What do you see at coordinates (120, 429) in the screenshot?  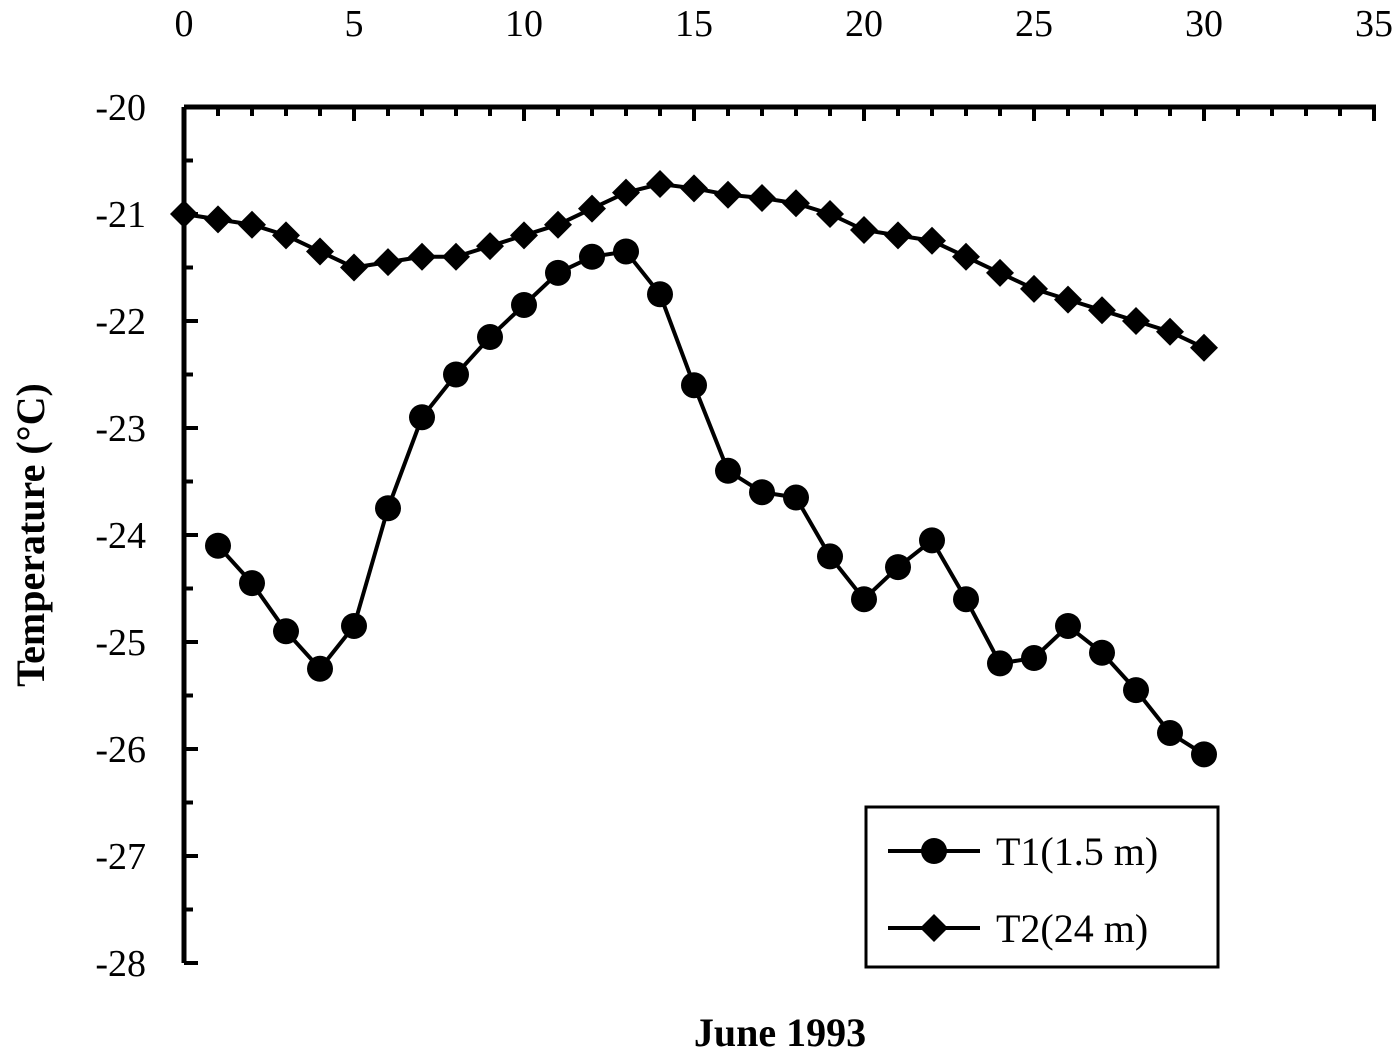 I see `y-tick-label: -23` at bounding box center [120, 429].